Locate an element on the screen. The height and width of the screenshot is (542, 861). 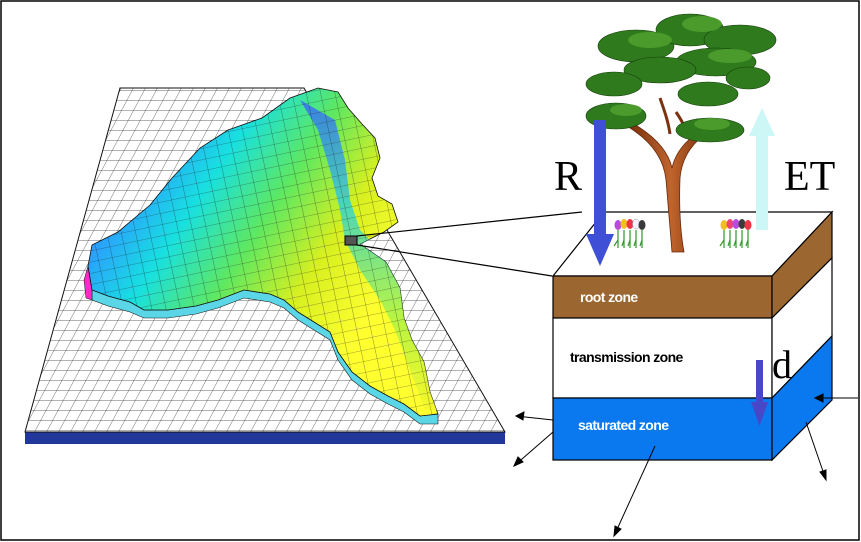
saturated-zone-layer is located at coordinates (662, 429).